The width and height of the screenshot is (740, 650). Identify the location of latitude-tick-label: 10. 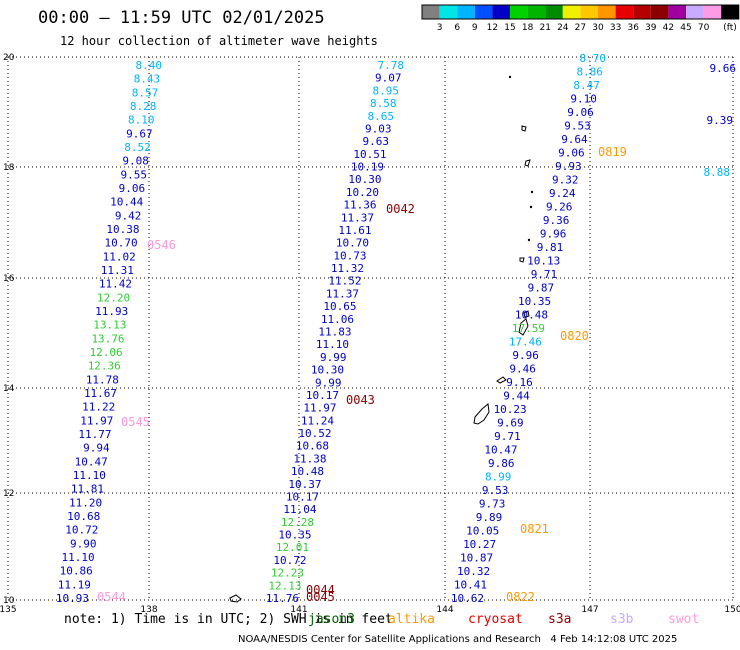
(9, 601).